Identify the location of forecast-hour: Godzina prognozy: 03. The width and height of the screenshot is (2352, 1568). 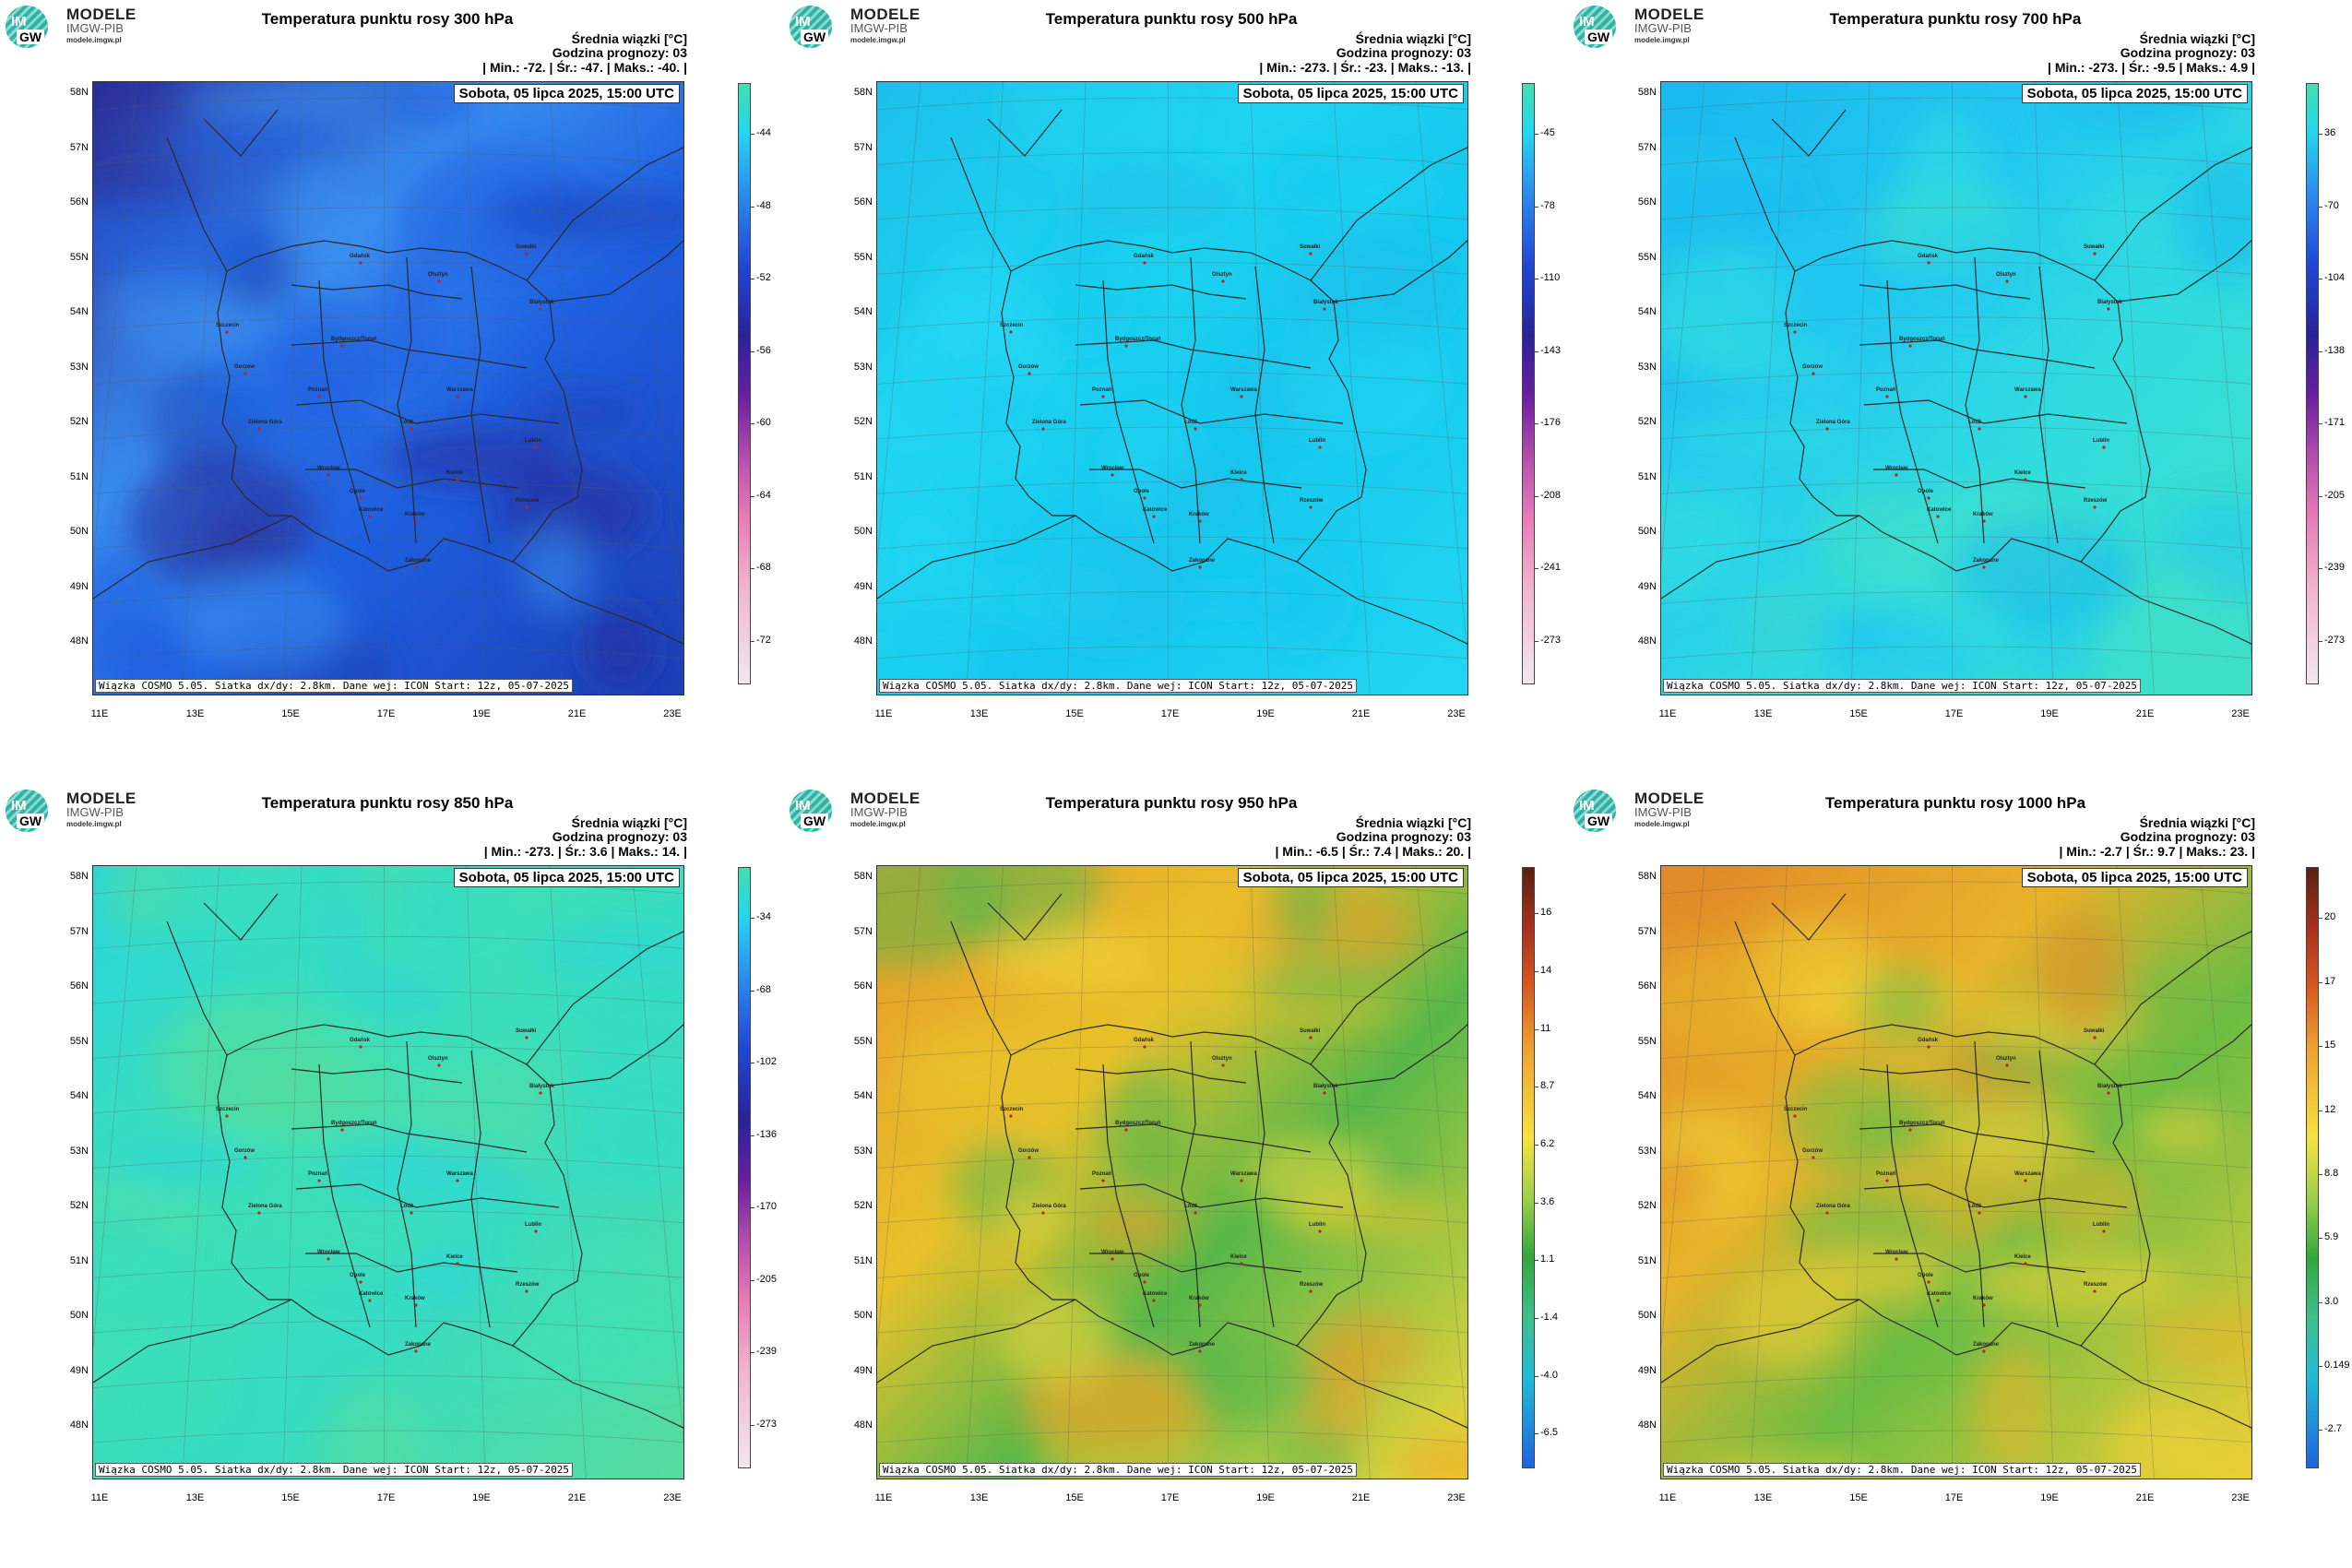
(1403, 836).